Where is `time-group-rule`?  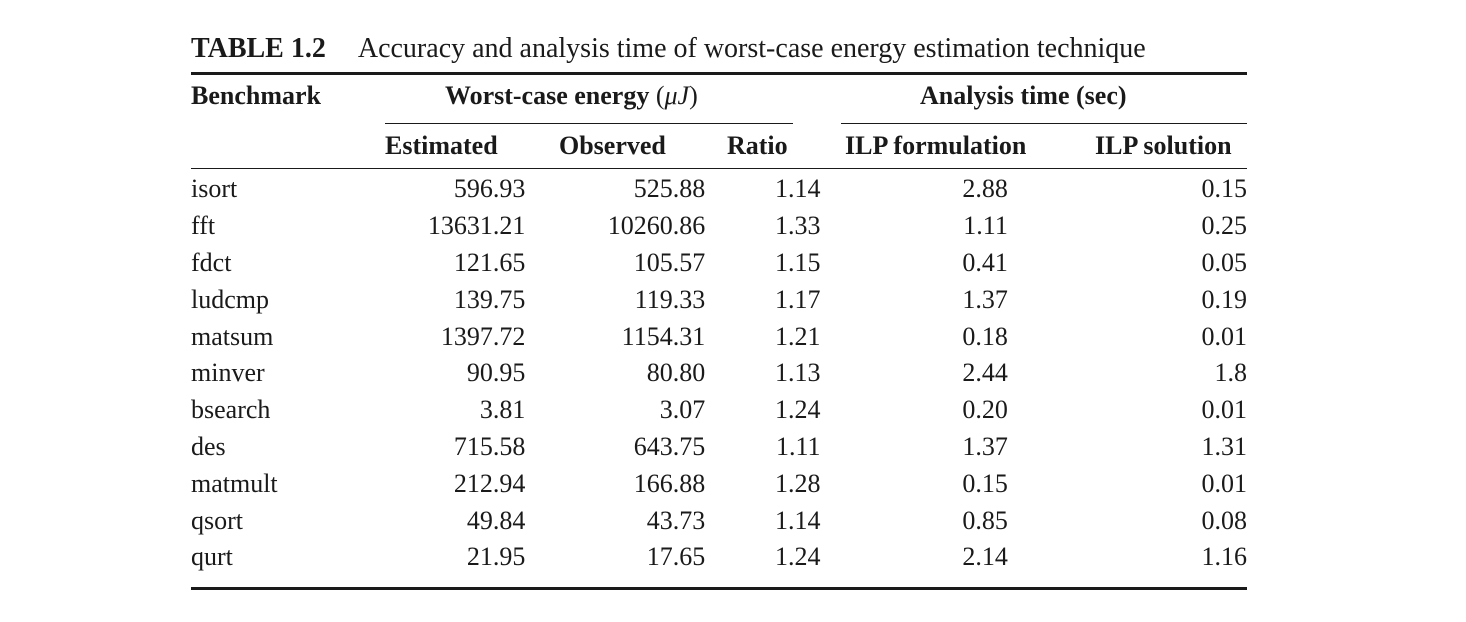 time-group-rule is located at coordinates (1044, 123).